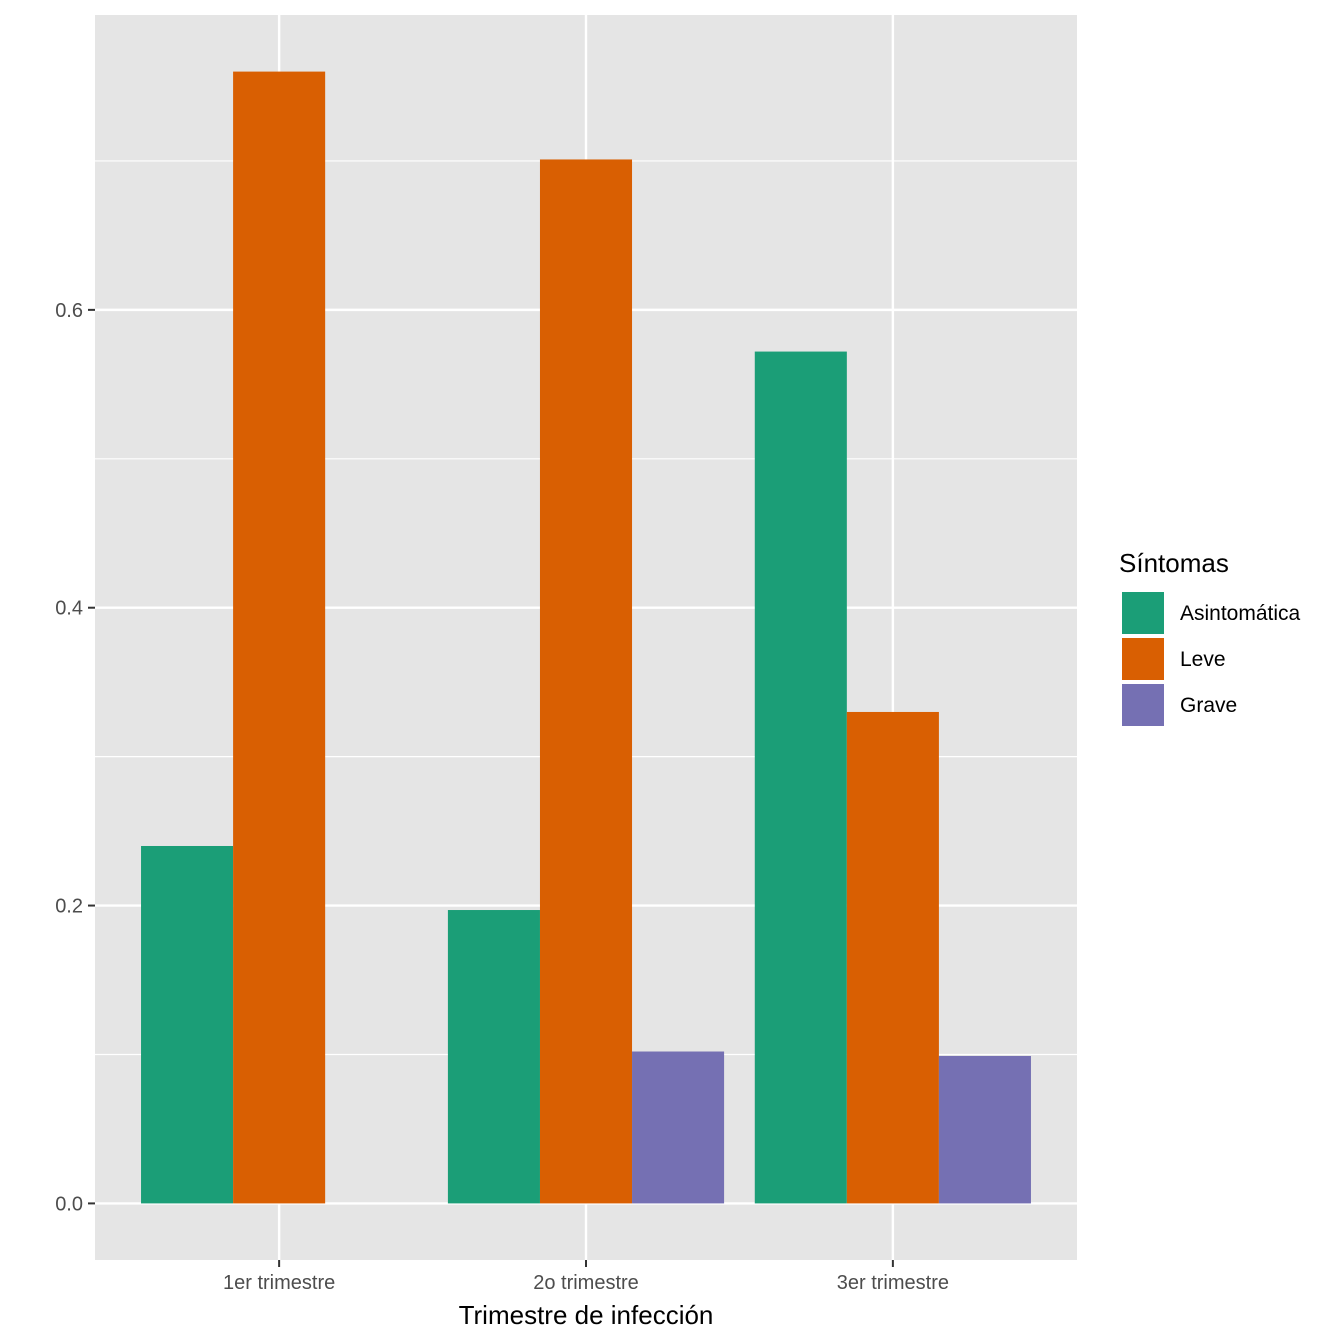 The height and width of the screenshot is (1344, 1344). What do you see at coordinates (69, 609) in the screenshot?
I see `y-tick-label: 0.4` at bounding box center [69, 609].